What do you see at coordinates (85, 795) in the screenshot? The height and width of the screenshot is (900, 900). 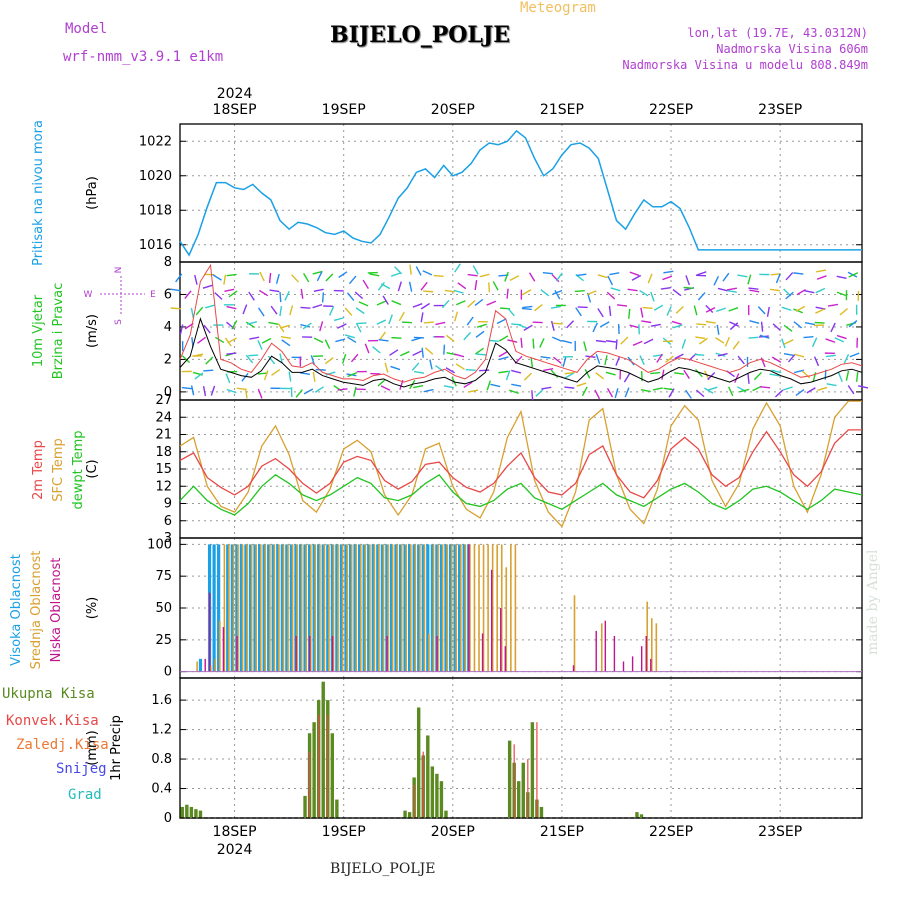 I see `precip-legend-4: Grad` at bounding box center [85, 795].